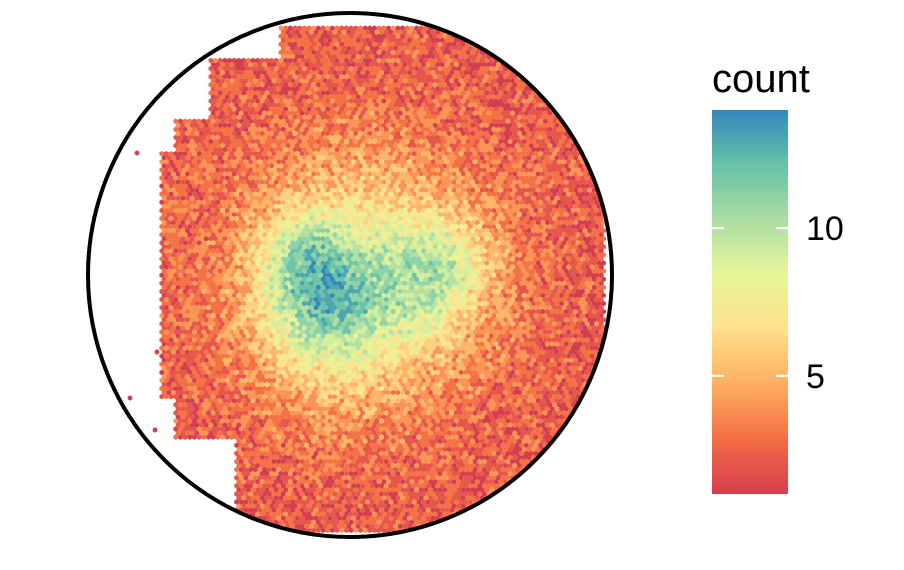 The image size is (904, 570). What do you see at coordinates (761, 79) in the screenshot?
I see `legend-title: count` at bounding box center [761, 79].